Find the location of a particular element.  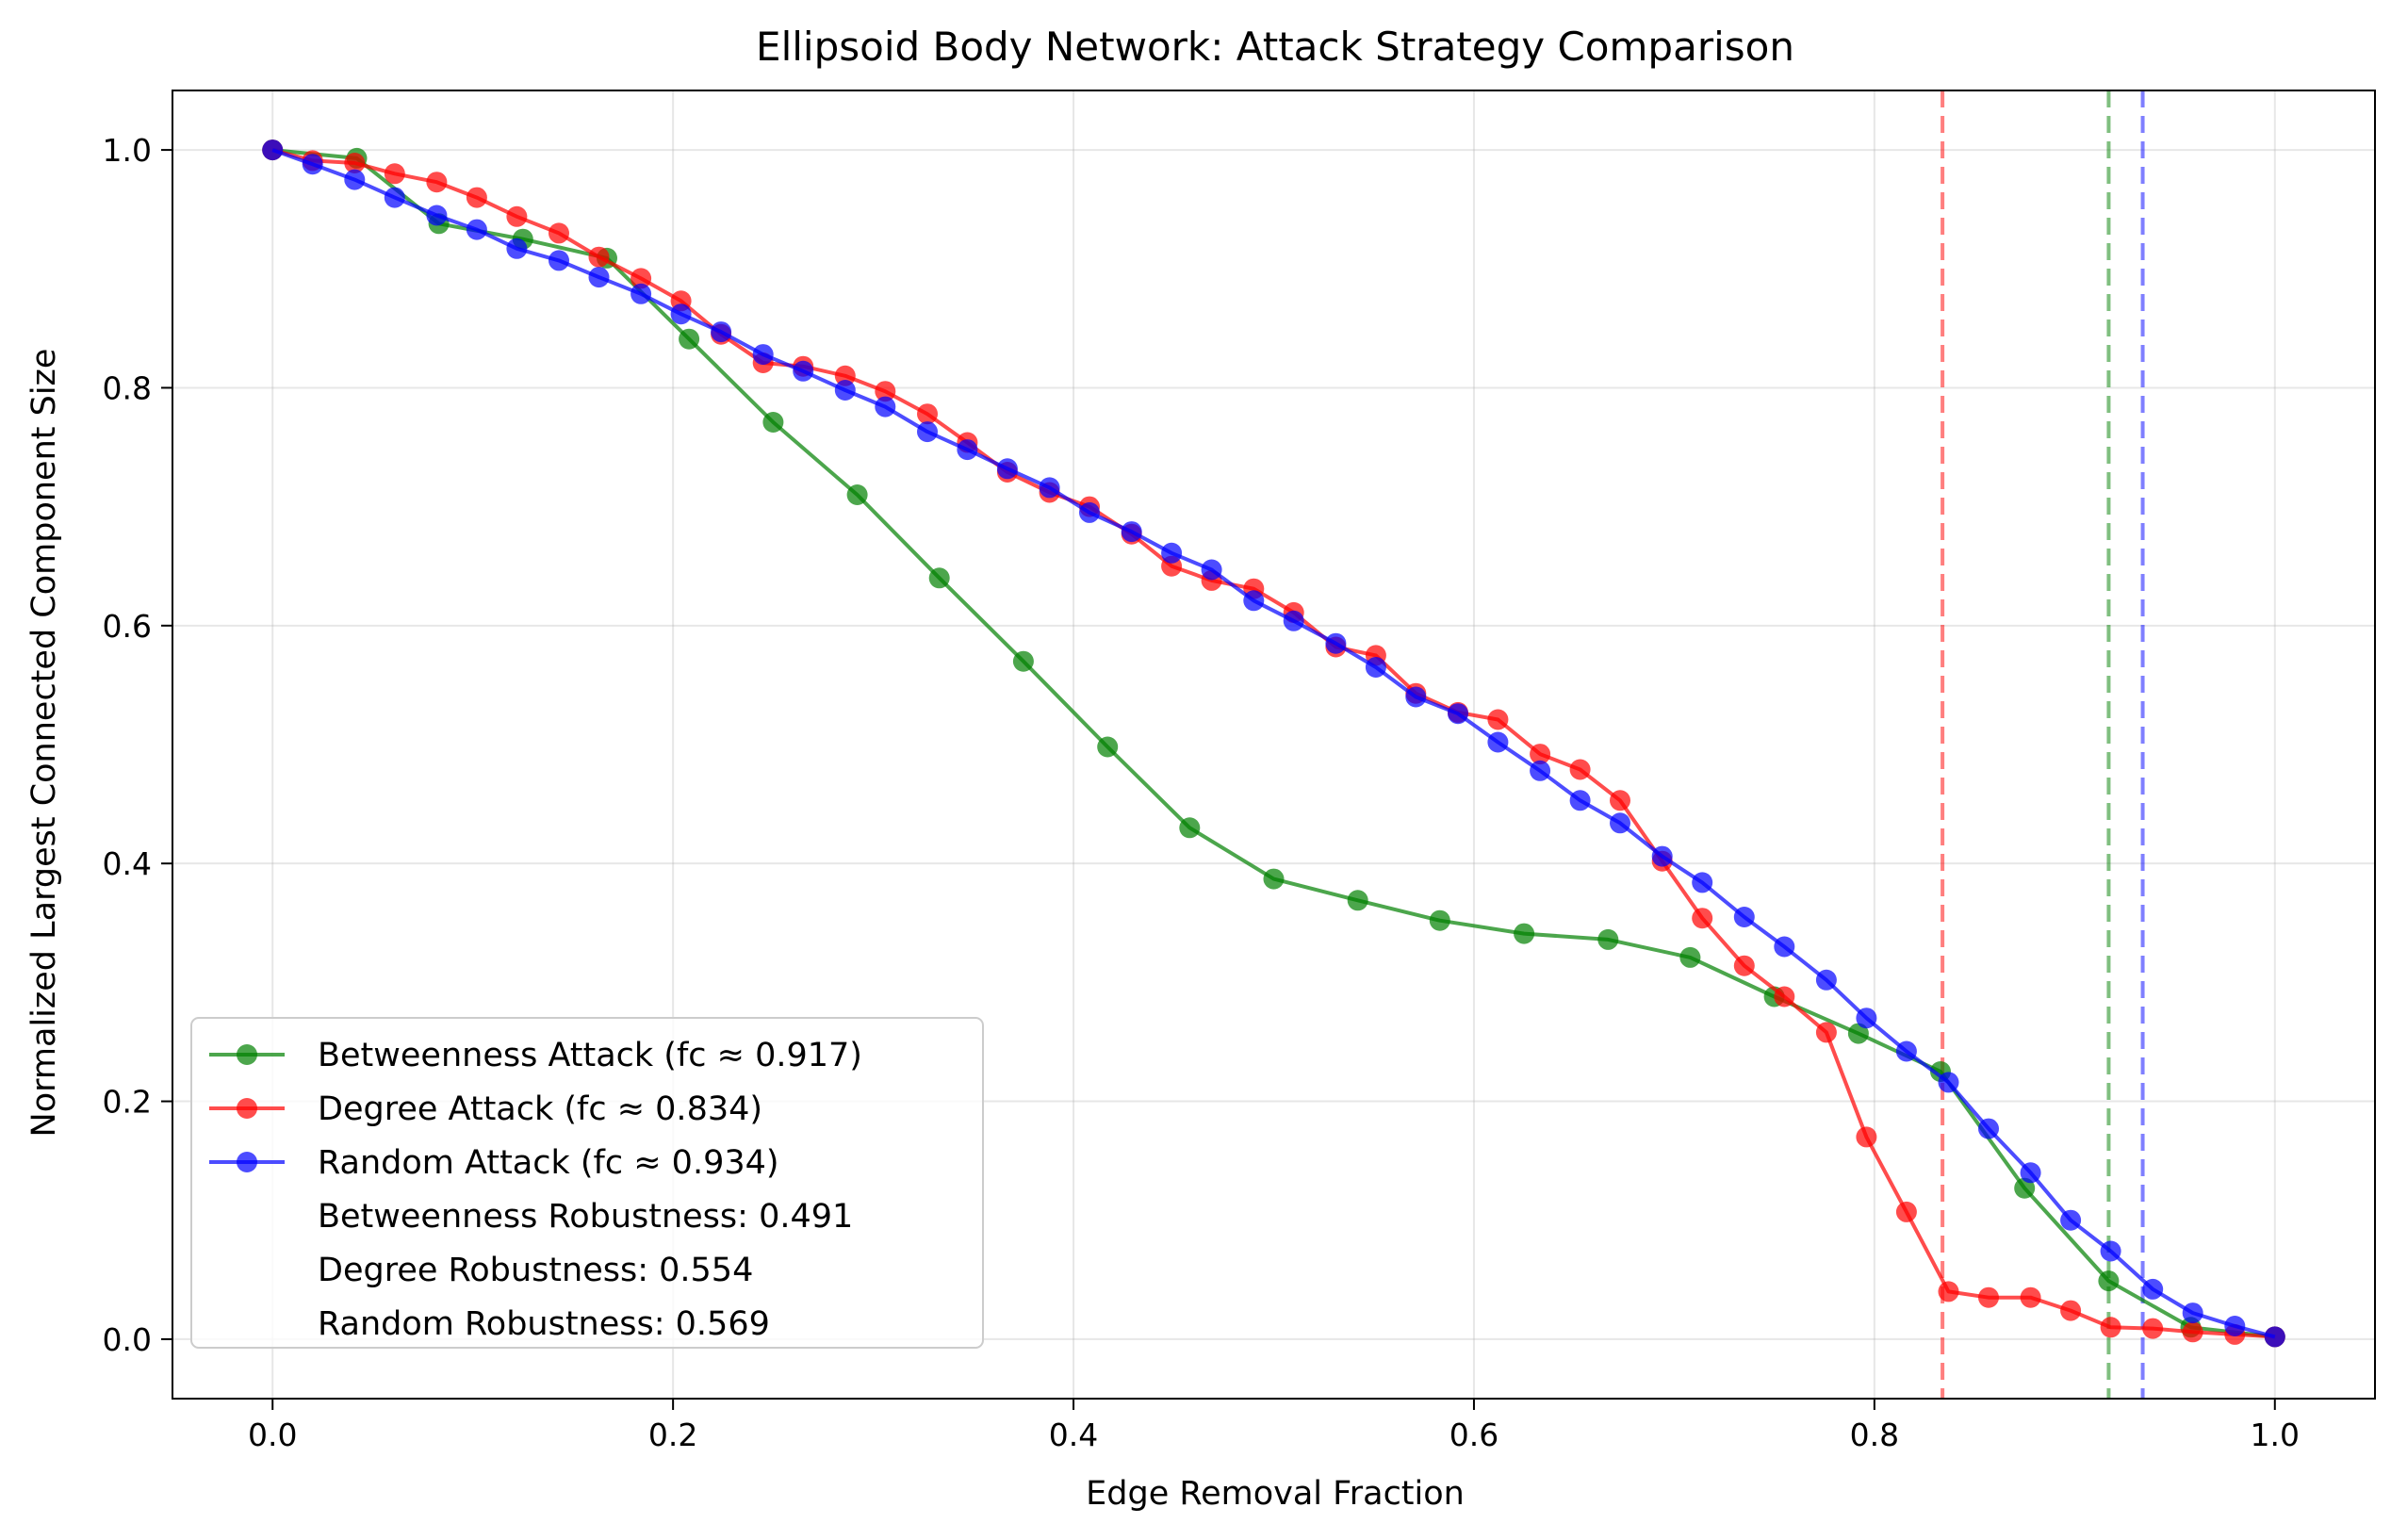

legend-label-betweenness: Betweenness Attack (fc ≈ 0.917) is located at coordinates (590, 1055).